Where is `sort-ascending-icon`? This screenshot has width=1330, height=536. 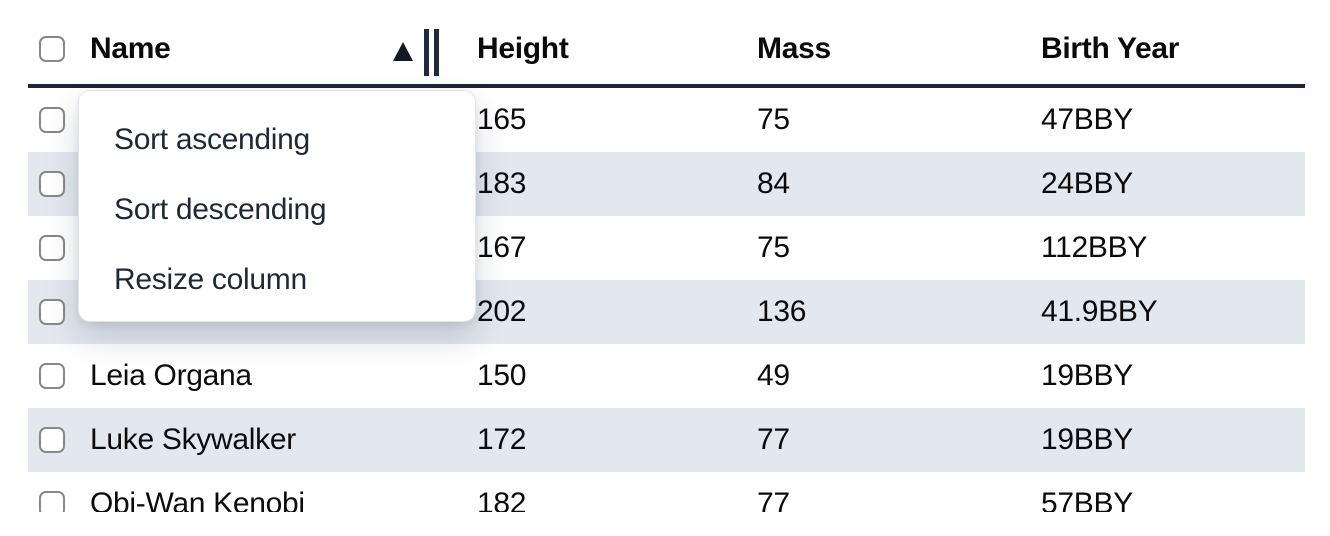
sort-ascending-icon is located at coordinates (403, 51).